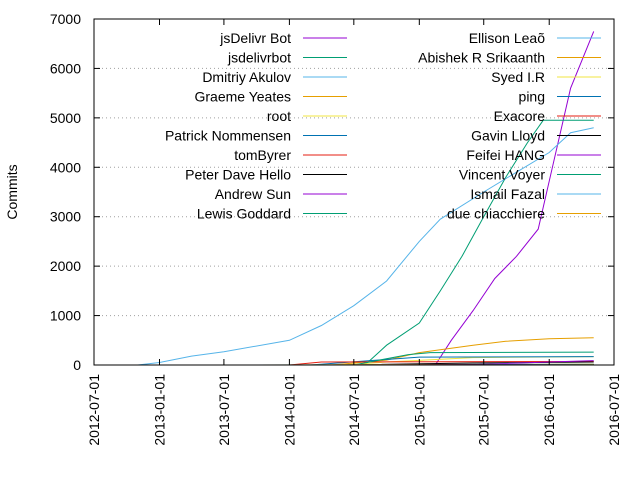 The image size is (640, 480). I want to click on y-tick-label: 1000, so click(65, 316).